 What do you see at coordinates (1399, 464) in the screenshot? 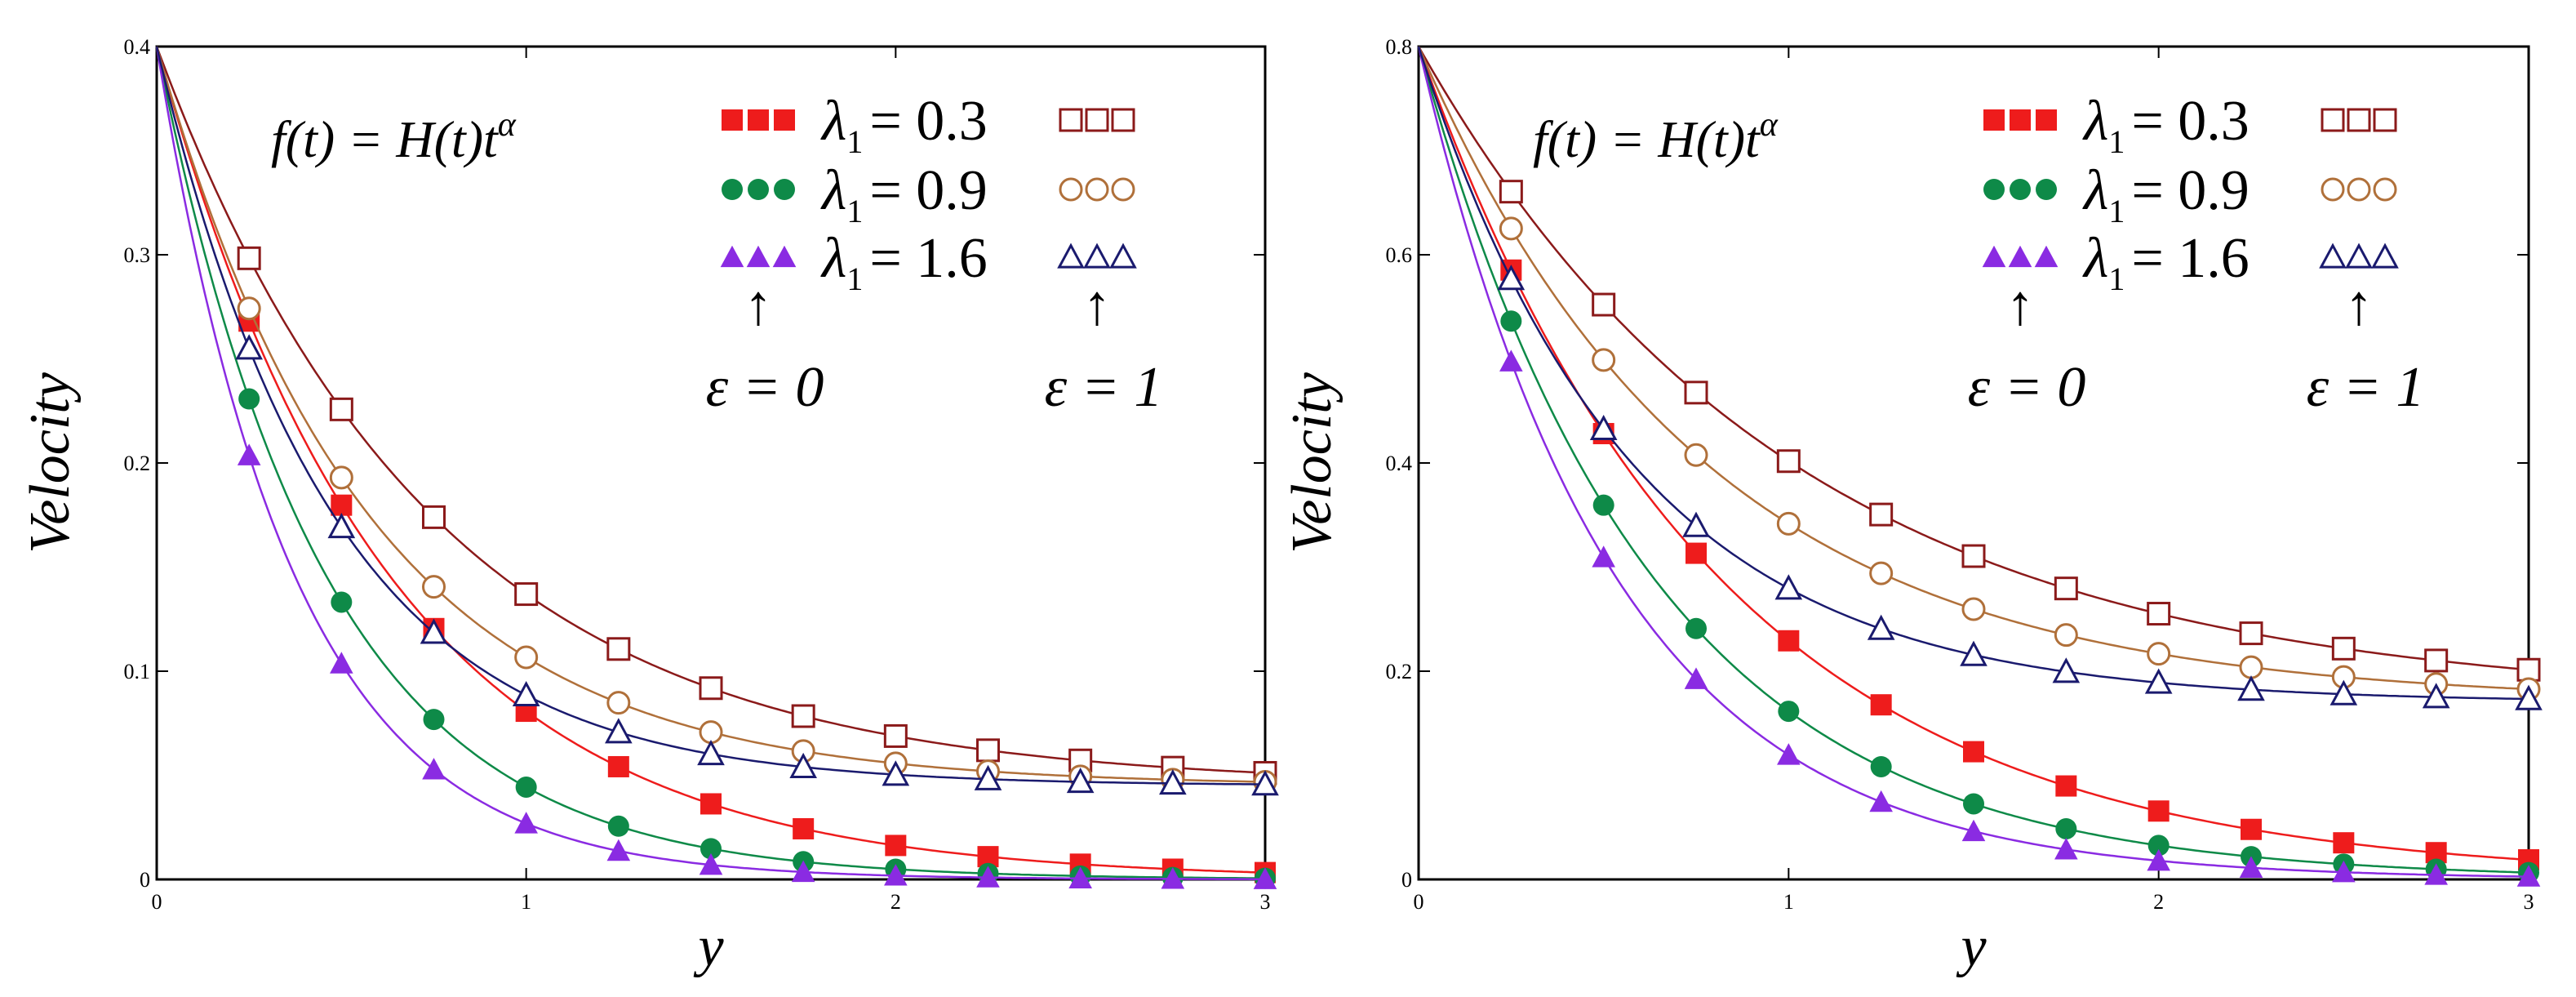
I see `y-tick-label: 0.4` at bounding box center [1399, 464].